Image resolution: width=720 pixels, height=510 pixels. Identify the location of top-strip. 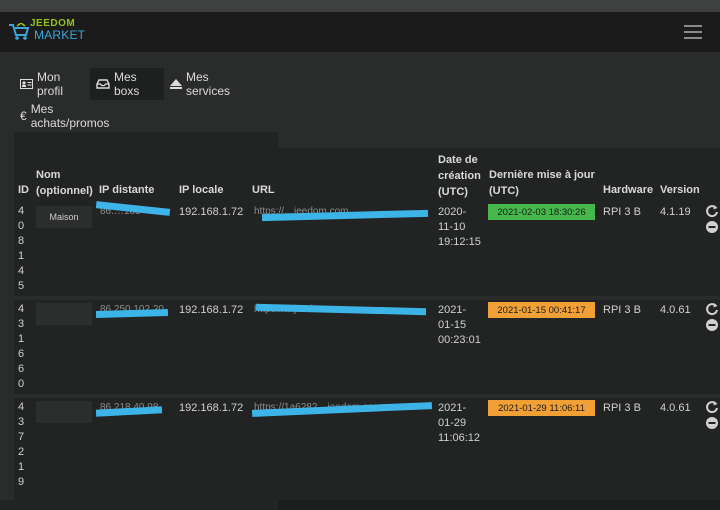
(360, 6).